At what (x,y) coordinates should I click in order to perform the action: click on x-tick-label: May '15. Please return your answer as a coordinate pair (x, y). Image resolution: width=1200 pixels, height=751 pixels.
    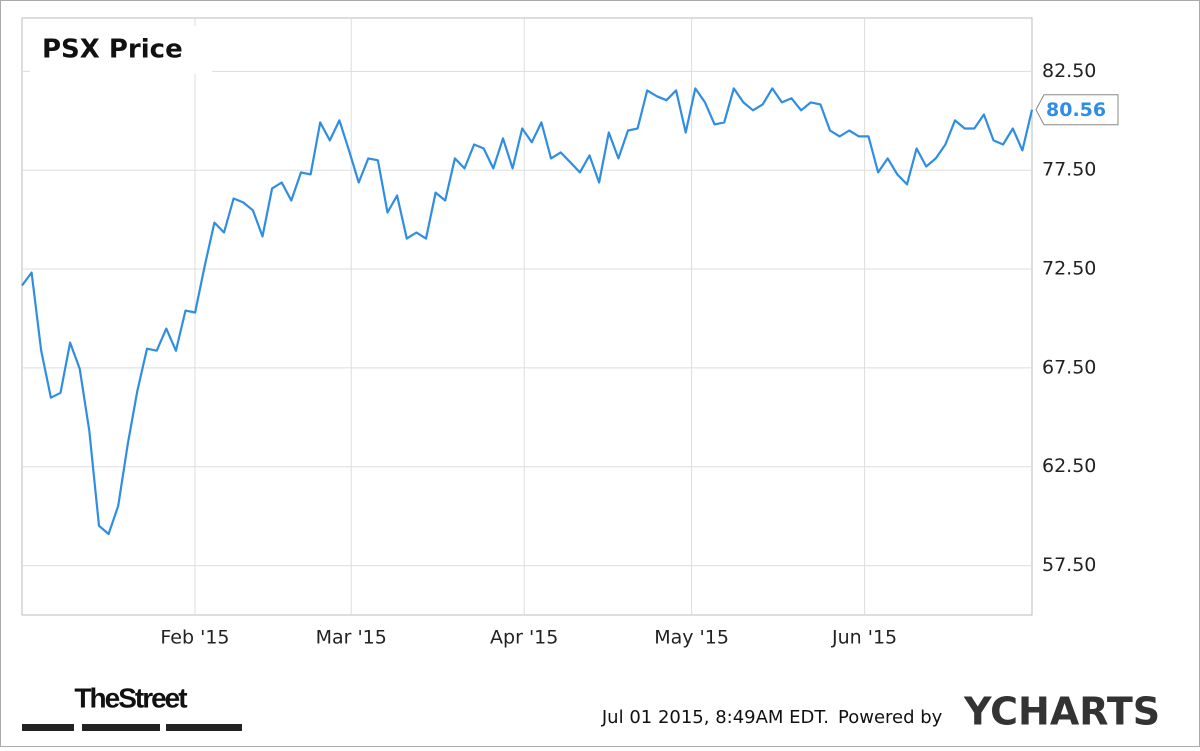
    Looking at the image, I should click on (691, 638).